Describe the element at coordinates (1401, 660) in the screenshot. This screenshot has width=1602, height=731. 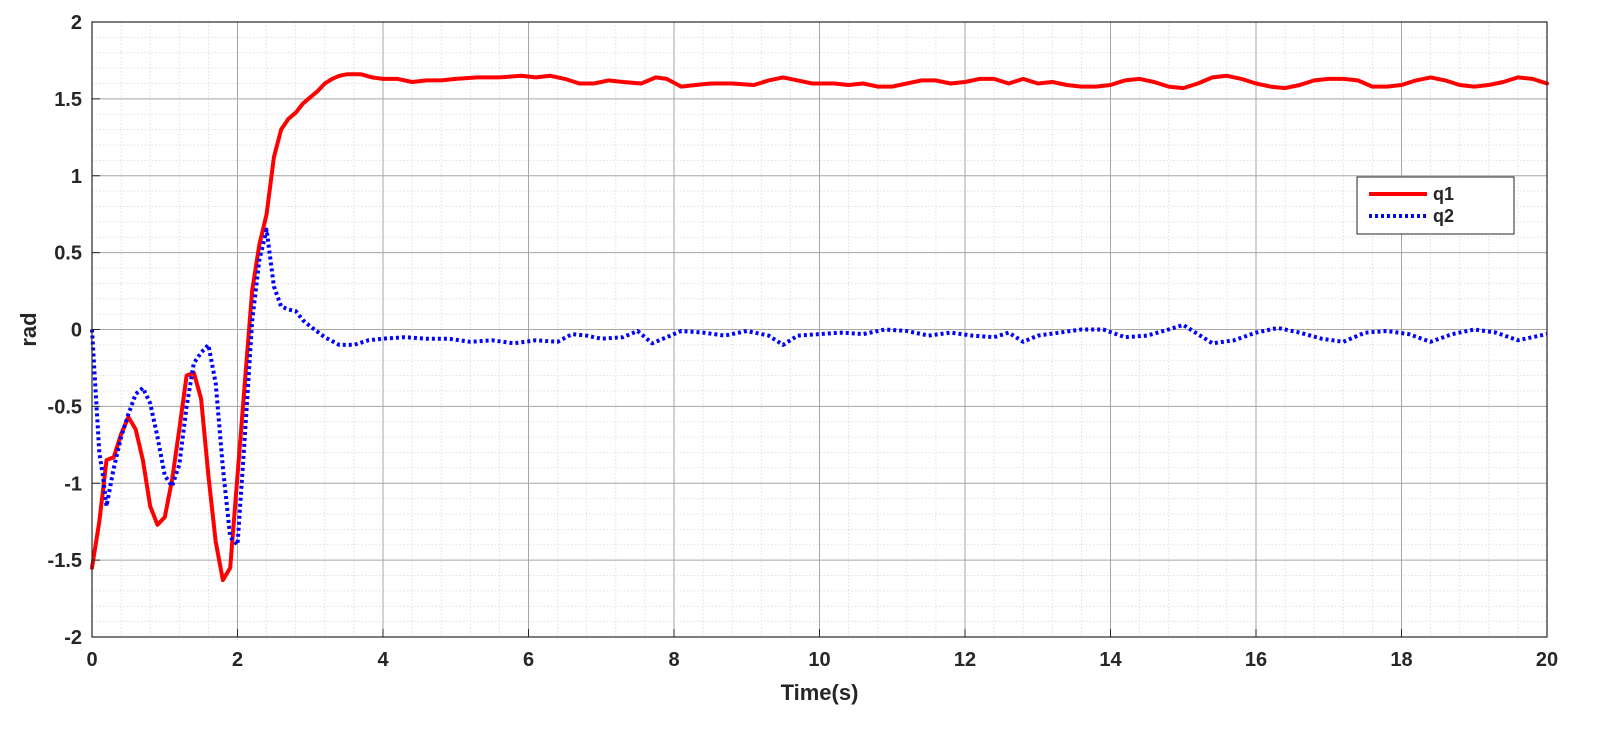
I see `x-tick-label: 18` at that location.